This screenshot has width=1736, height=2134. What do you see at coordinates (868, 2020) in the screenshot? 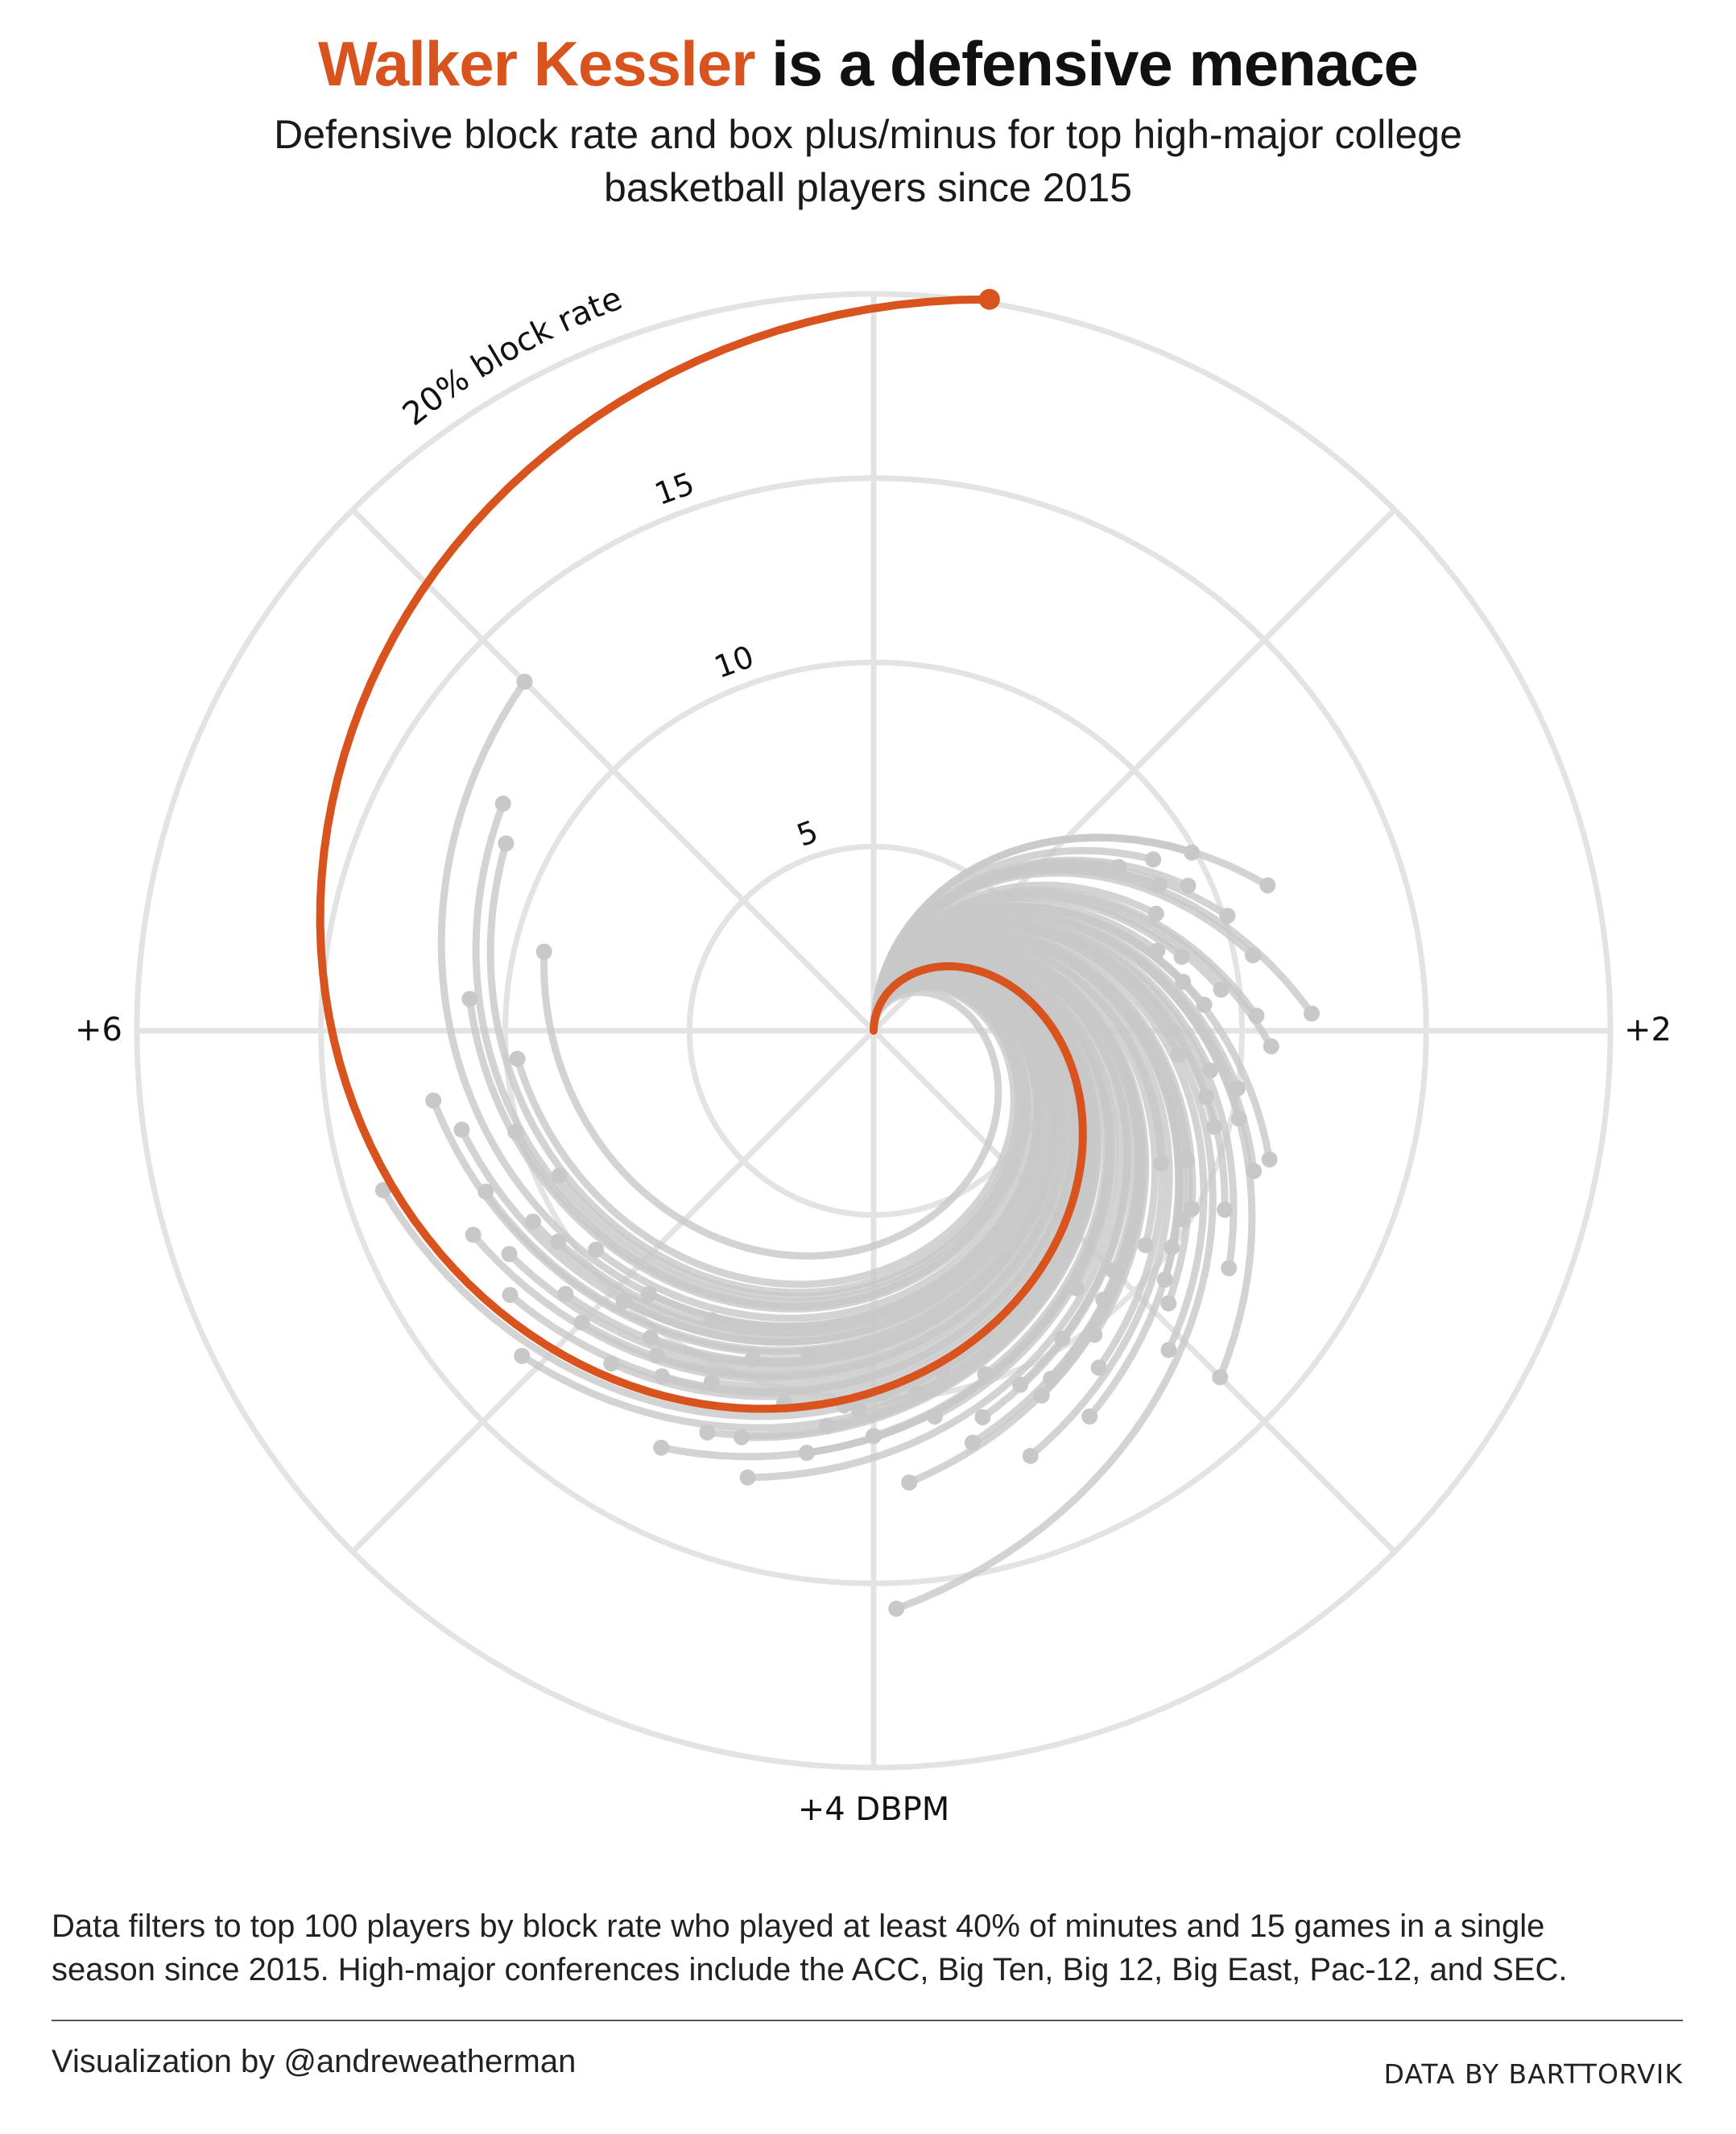
I see `footer-divider` at bounding box center [868, 2020].